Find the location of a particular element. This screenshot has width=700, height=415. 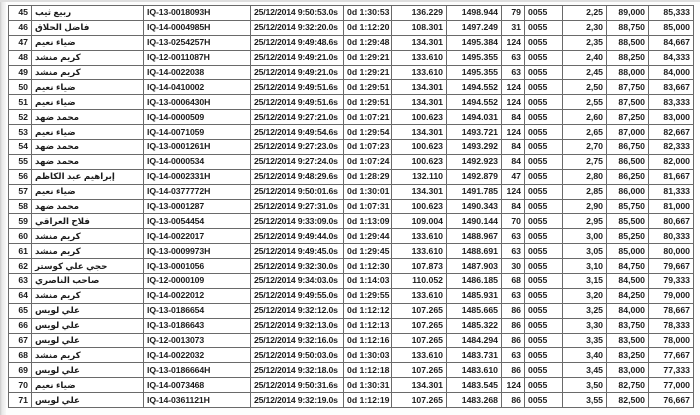

cell-date-time: 25/12/2014 9:32:19.0s is located at coordinates (297, 400).